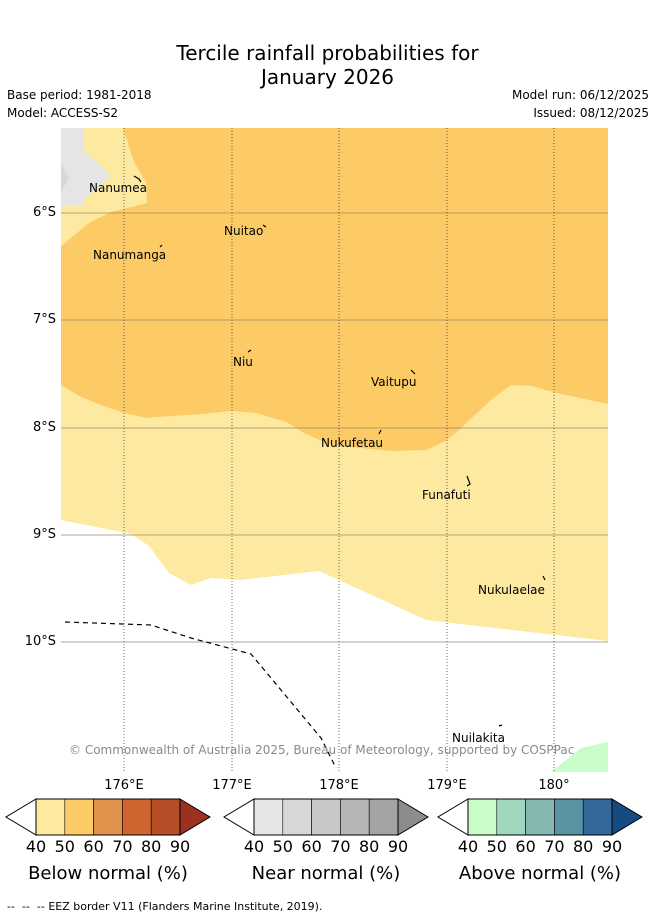  What do you see at coordinates (65, 178) in the screenshot?
I see `near-40-inner` at bounding box center [65, 178].